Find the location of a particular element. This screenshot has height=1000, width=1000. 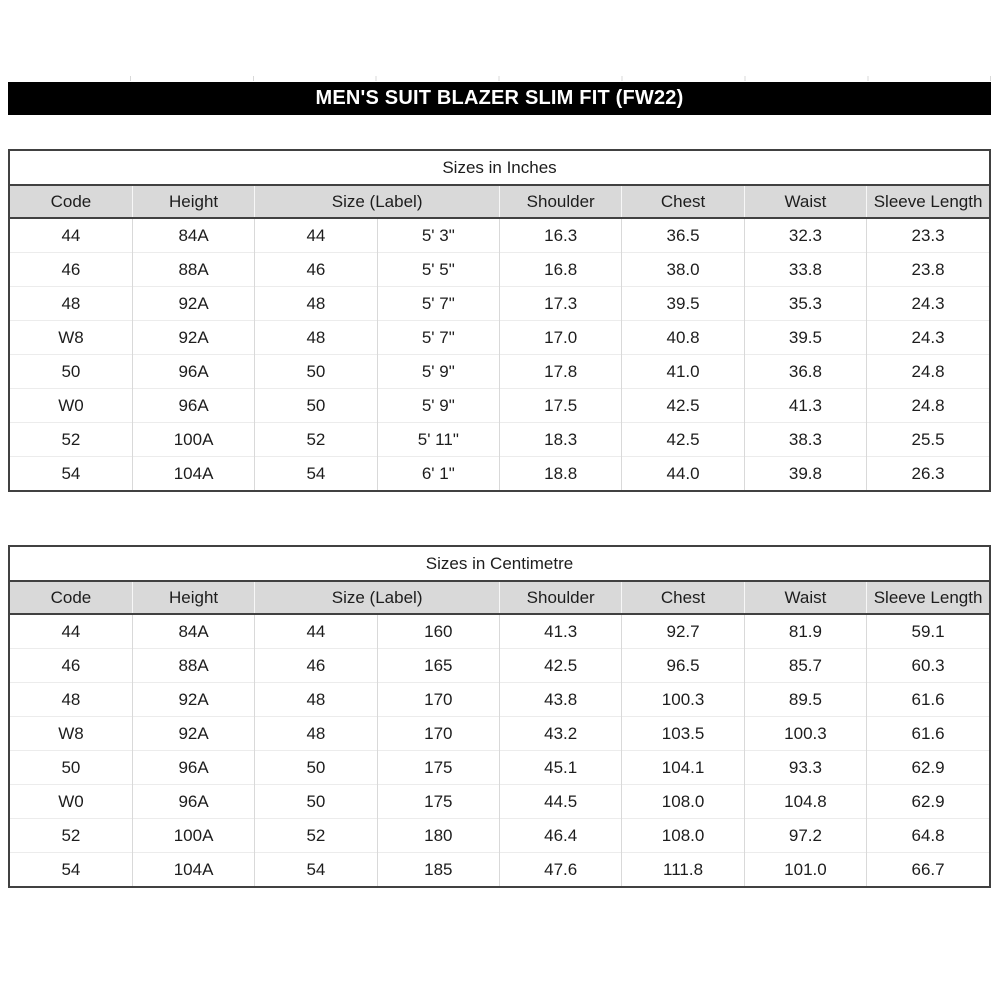

table-cell: 81.9 is located at coordinates (805, 631).